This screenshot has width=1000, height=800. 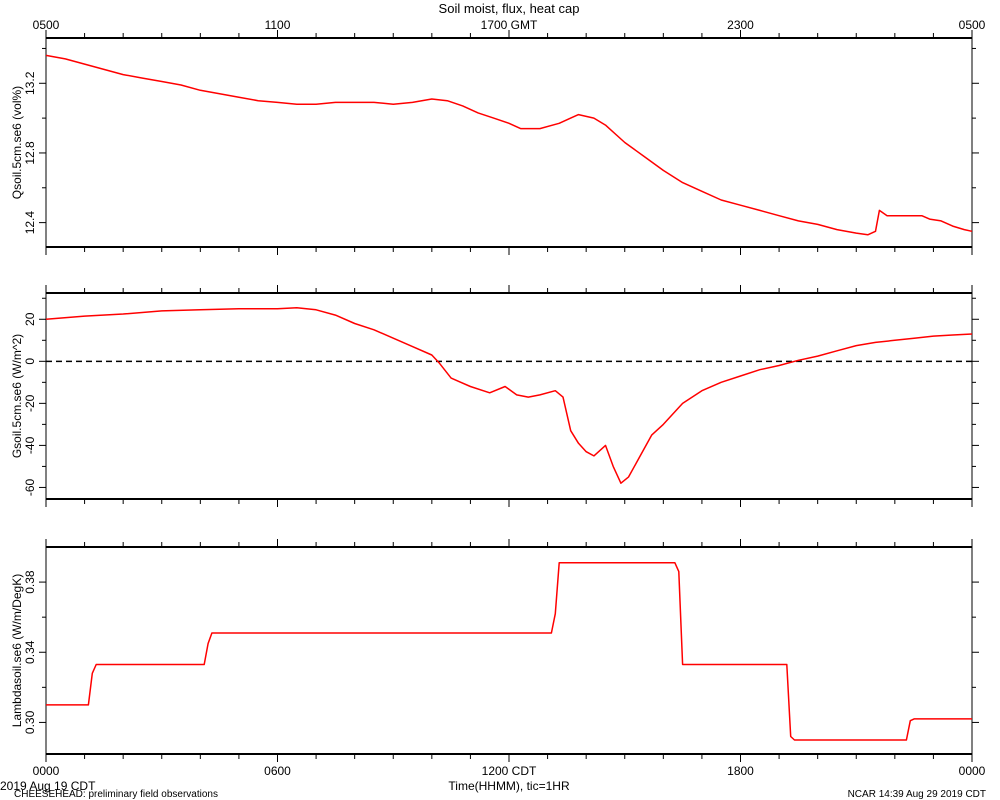 I want to click on top-axis-tick-label: 1700 GMT, so click(x=509, y=25).